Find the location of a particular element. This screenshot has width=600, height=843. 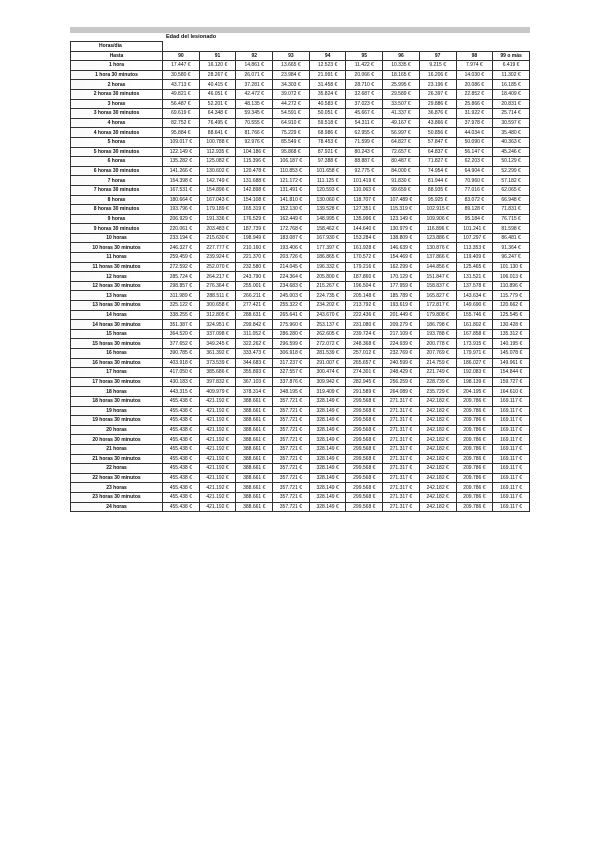

table-cell: 29.886 € is located at coordinates (437, 104).